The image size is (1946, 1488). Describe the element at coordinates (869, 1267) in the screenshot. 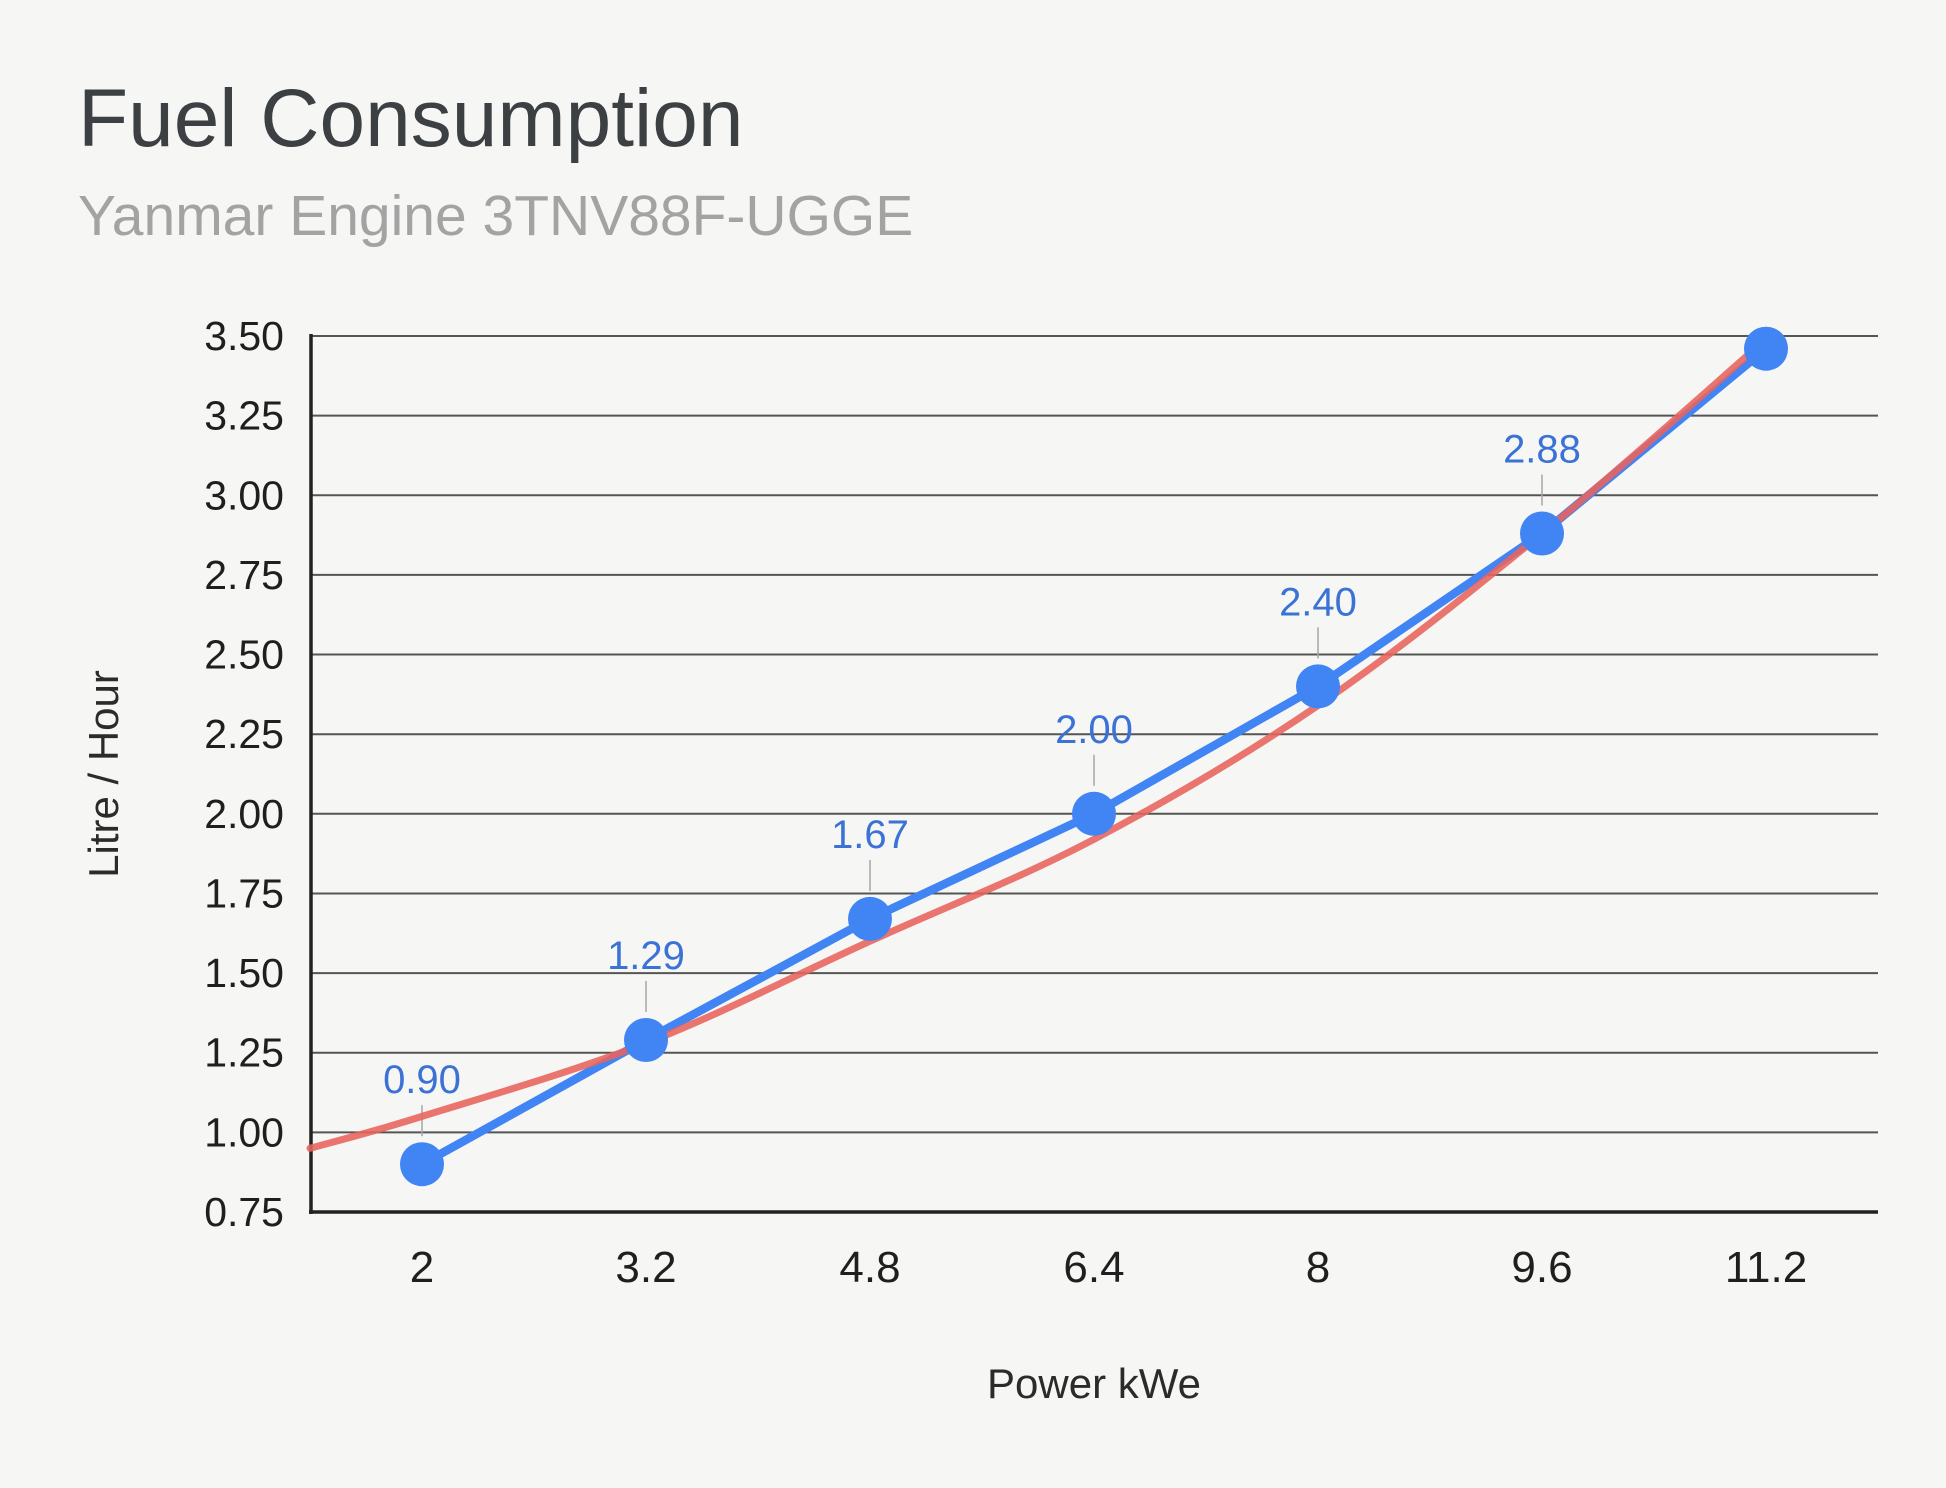

I see `x-tick-label: 4.8` at that location.